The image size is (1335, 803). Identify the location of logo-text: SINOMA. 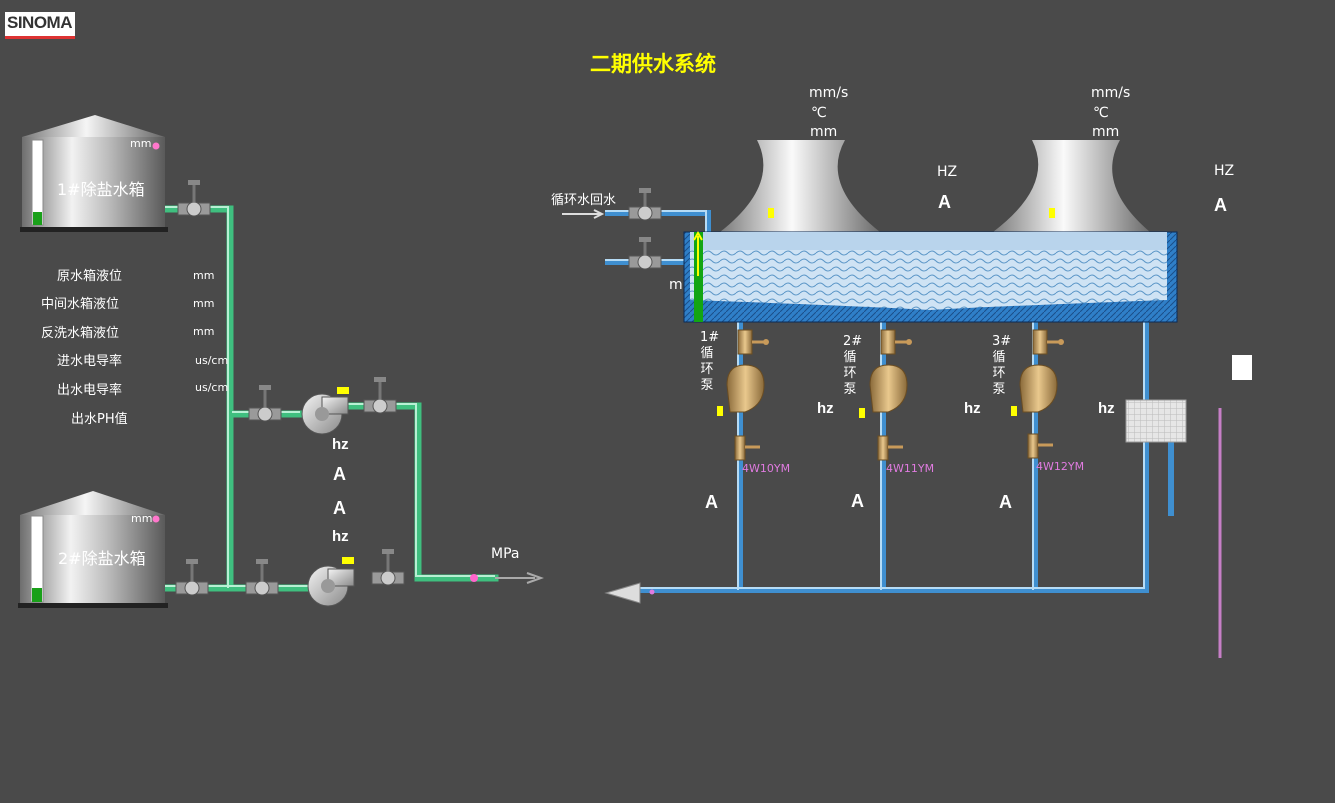
(40, 22).